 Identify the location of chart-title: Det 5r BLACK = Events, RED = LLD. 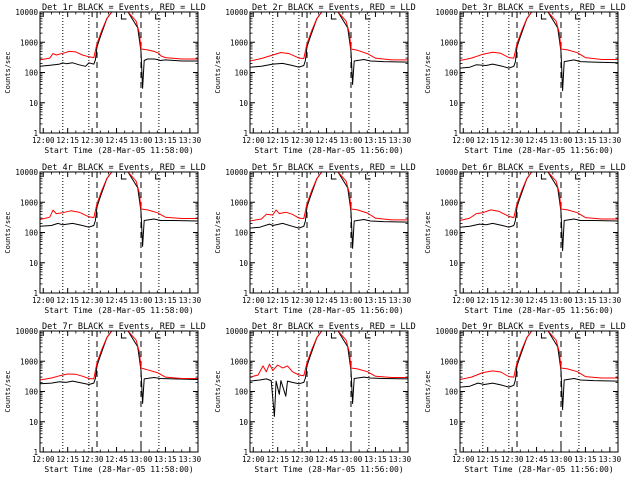
(334, 168).